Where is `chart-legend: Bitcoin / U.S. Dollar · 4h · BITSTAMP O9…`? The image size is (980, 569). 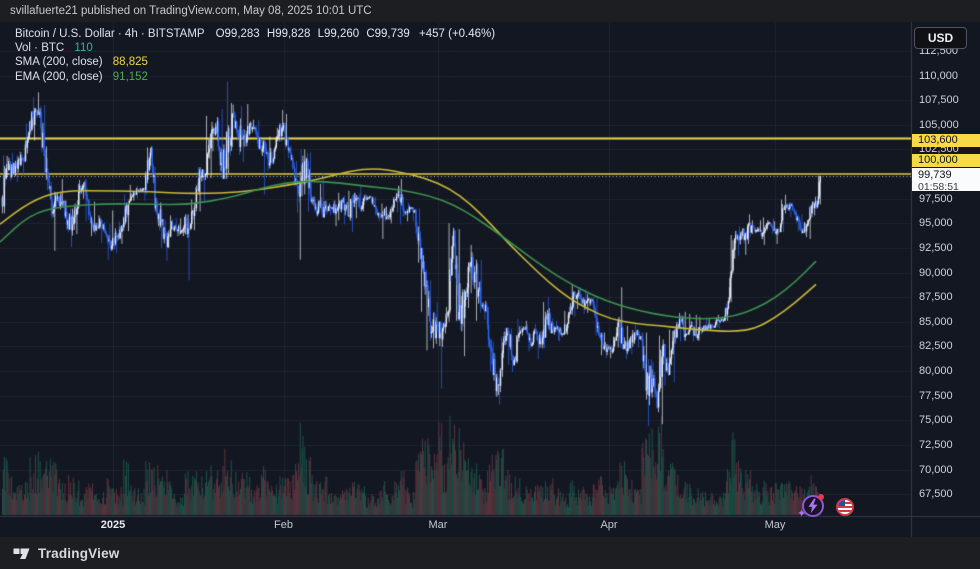
chart-legend: Bitcoin / U.S. Dollar · 4h · BITSTAMP O9… is located at coordinates (255, 55).